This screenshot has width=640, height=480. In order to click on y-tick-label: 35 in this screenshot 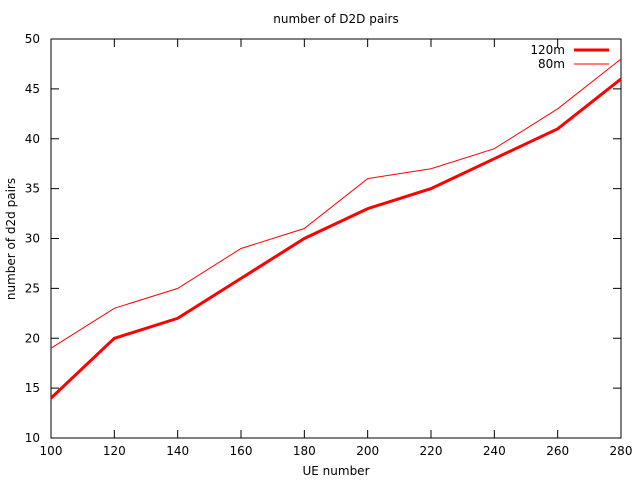, I will do `click(32, 189)`.